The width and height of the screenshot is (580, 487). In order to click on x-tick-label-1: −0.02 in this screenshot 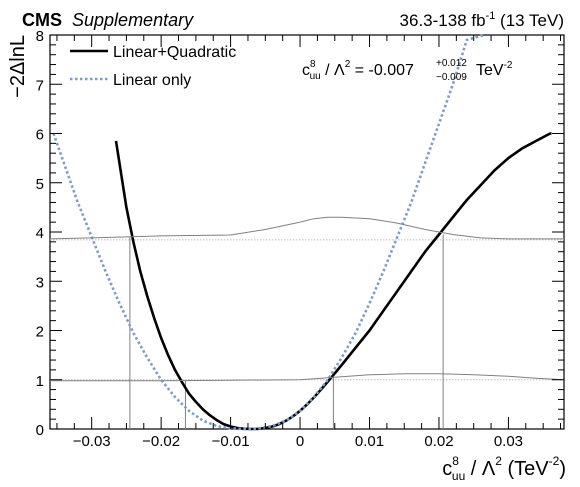, I will do `click(161, 441)`.